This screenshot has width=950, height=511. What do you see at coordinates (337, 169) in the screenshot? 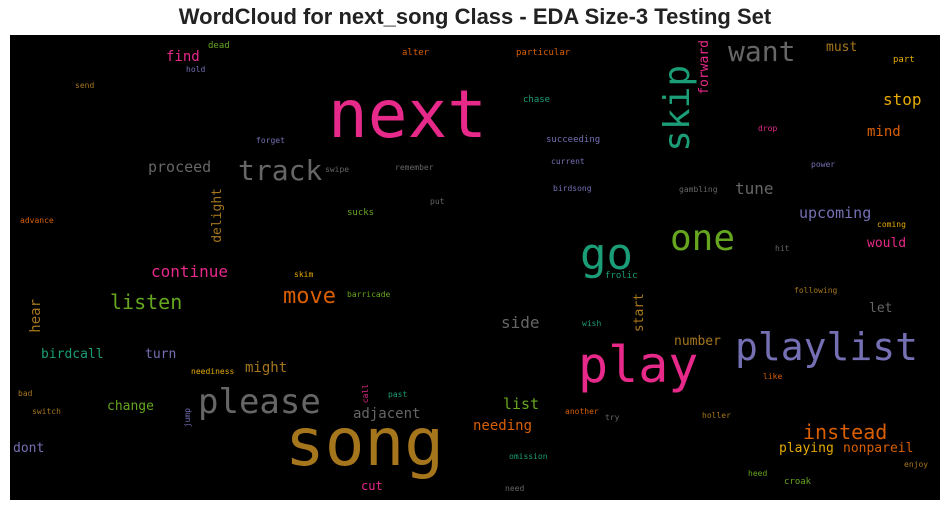
I see `cloud-word-swipe: swipe` at bounding box center [337, 169].